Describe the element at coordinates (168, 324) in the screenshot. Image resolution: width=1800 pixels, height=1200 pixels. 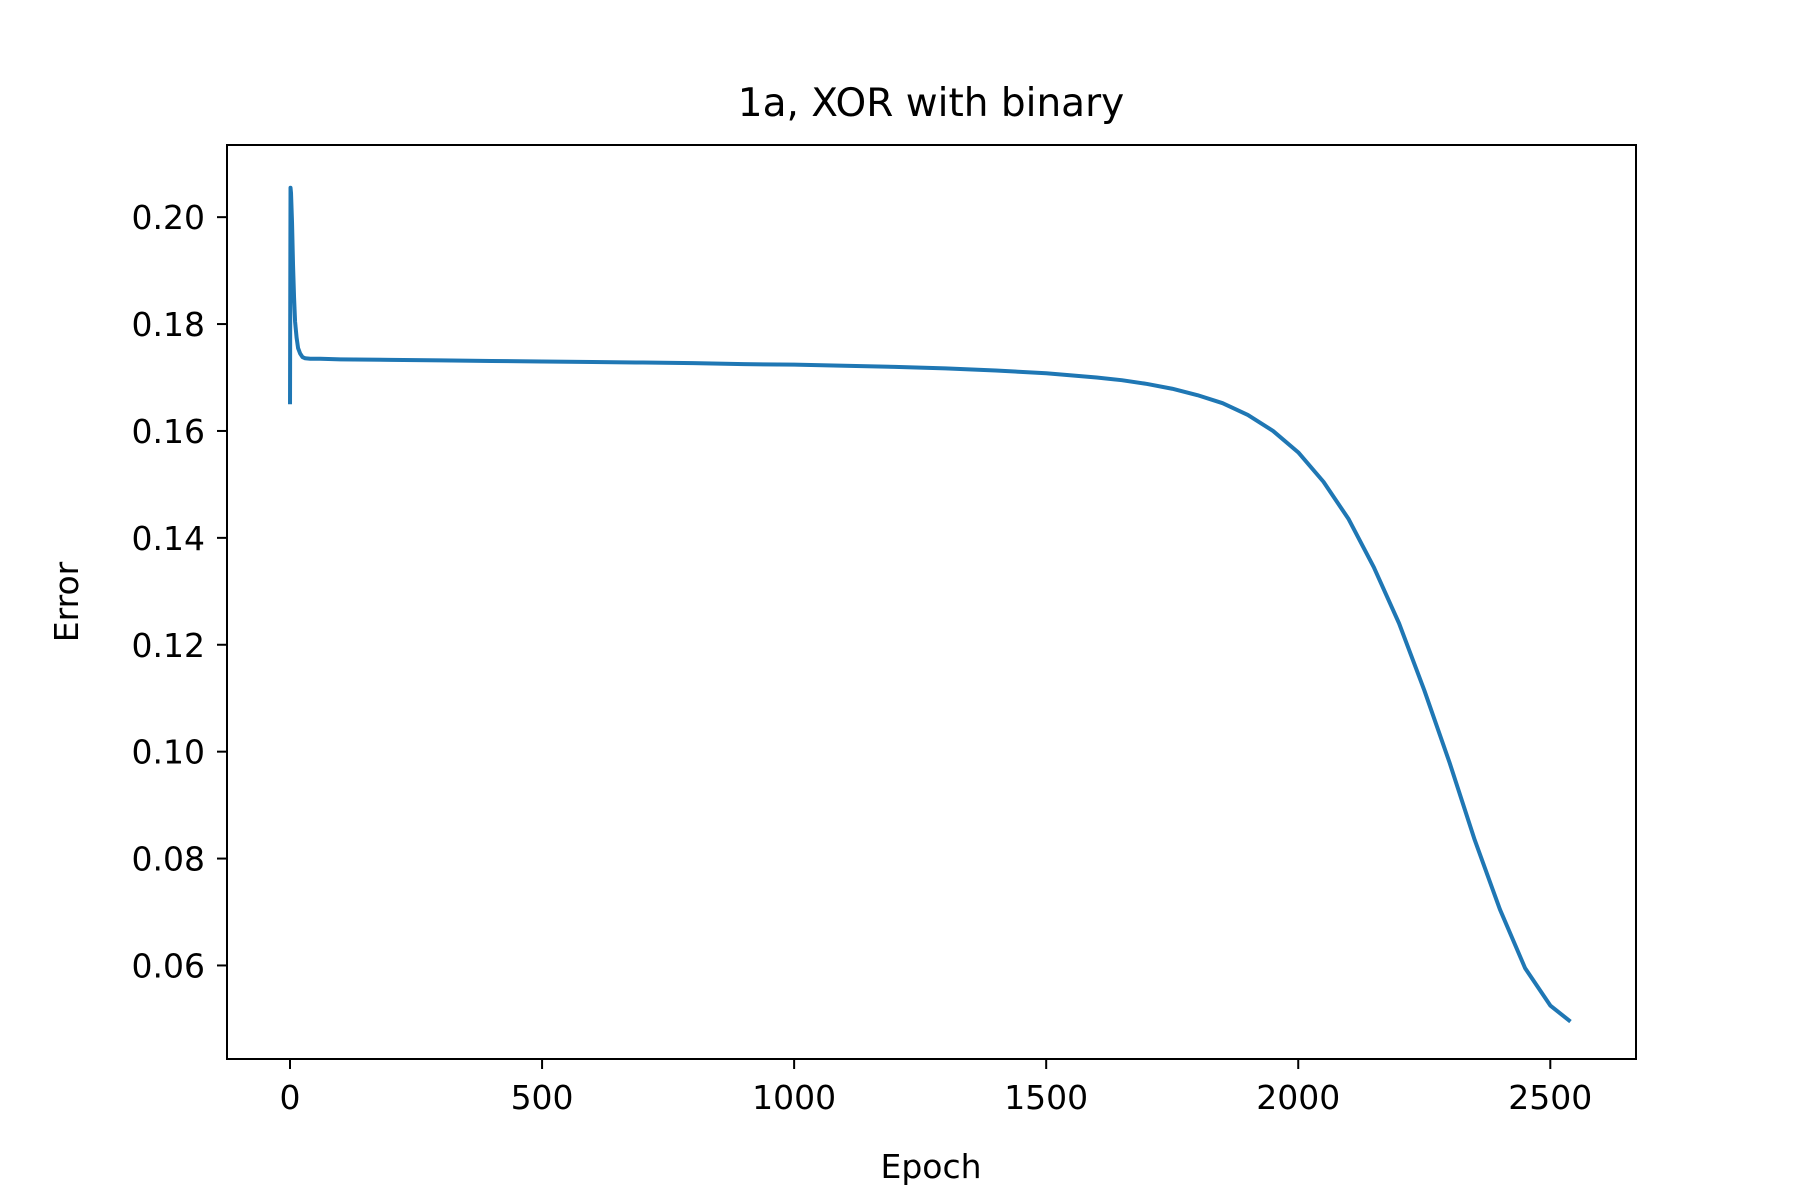
I see `y-tick-label: 0.18` at that location.